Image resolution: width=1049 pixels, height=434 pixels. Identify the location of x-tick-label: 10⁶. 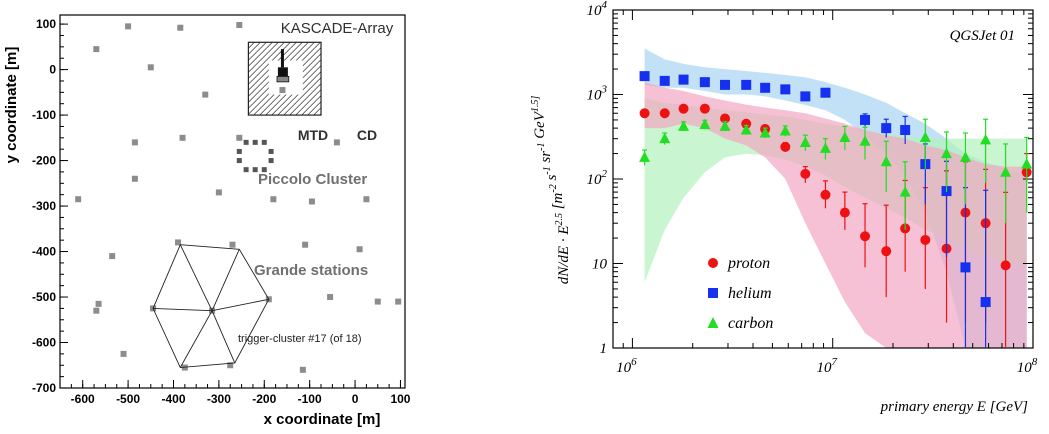
(626, 366).